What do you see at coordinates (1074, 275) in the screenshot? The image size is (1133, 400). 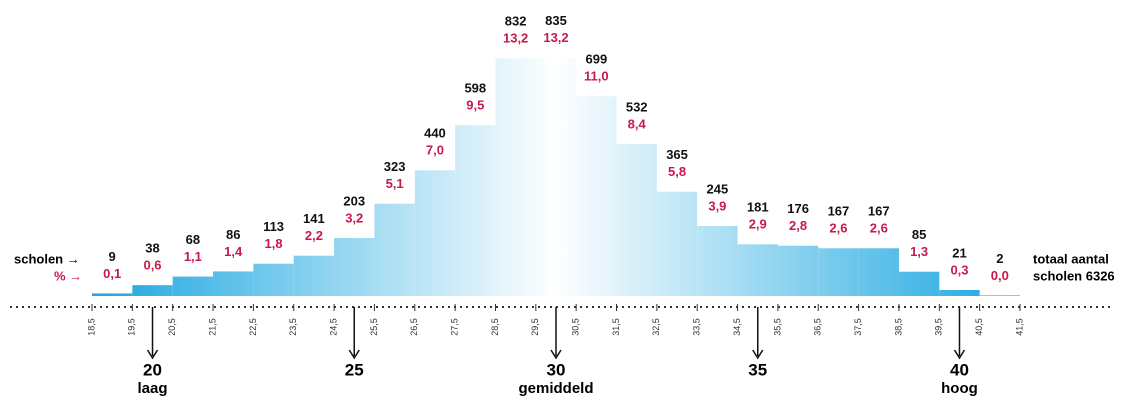 I see `annotation: scholen 6326` at bounding box center [1074, 275].